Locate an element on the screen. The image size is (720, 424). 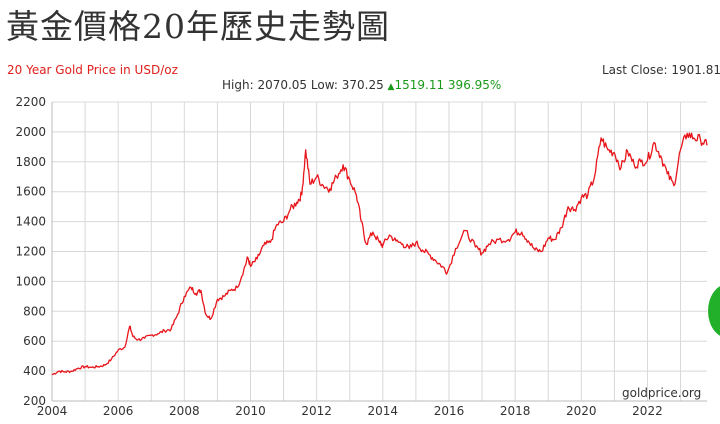
x-tick-label: 2018 is located at coordinates (515, 411).